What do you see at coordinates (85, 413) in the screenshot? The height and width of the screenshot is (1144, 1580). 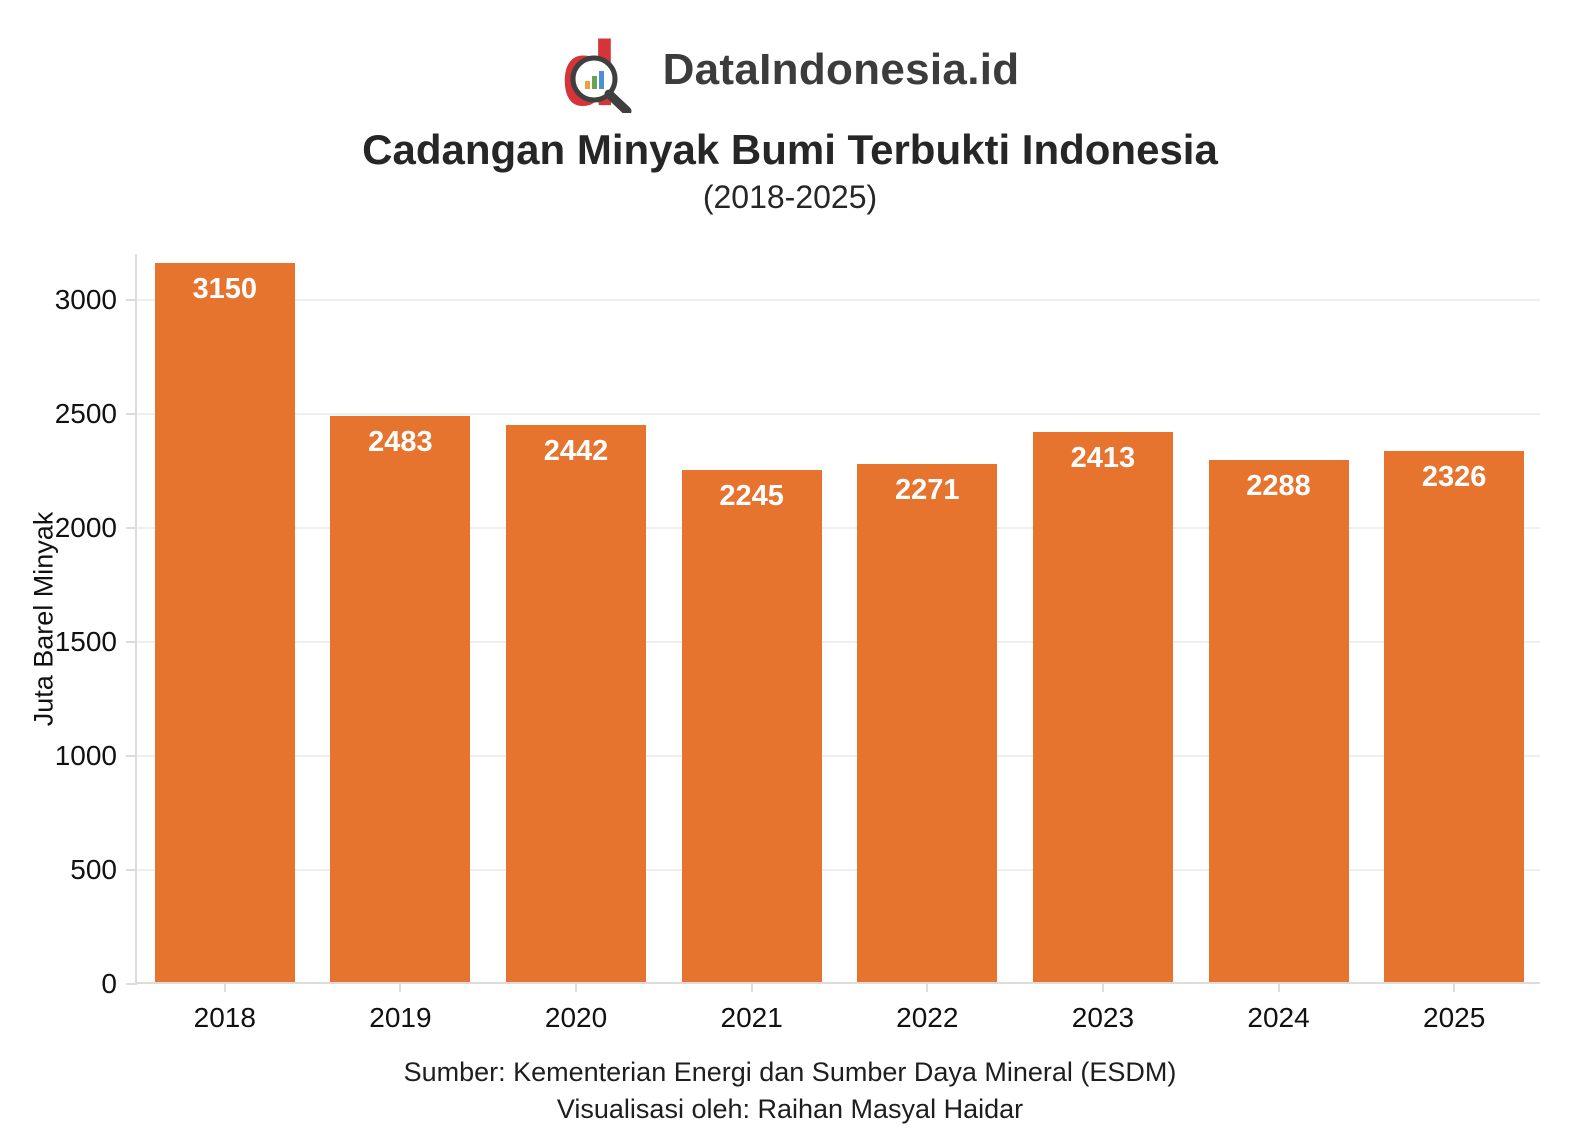 I see `y-tick-label-2500: 2500` at bounding box center [85, 413].